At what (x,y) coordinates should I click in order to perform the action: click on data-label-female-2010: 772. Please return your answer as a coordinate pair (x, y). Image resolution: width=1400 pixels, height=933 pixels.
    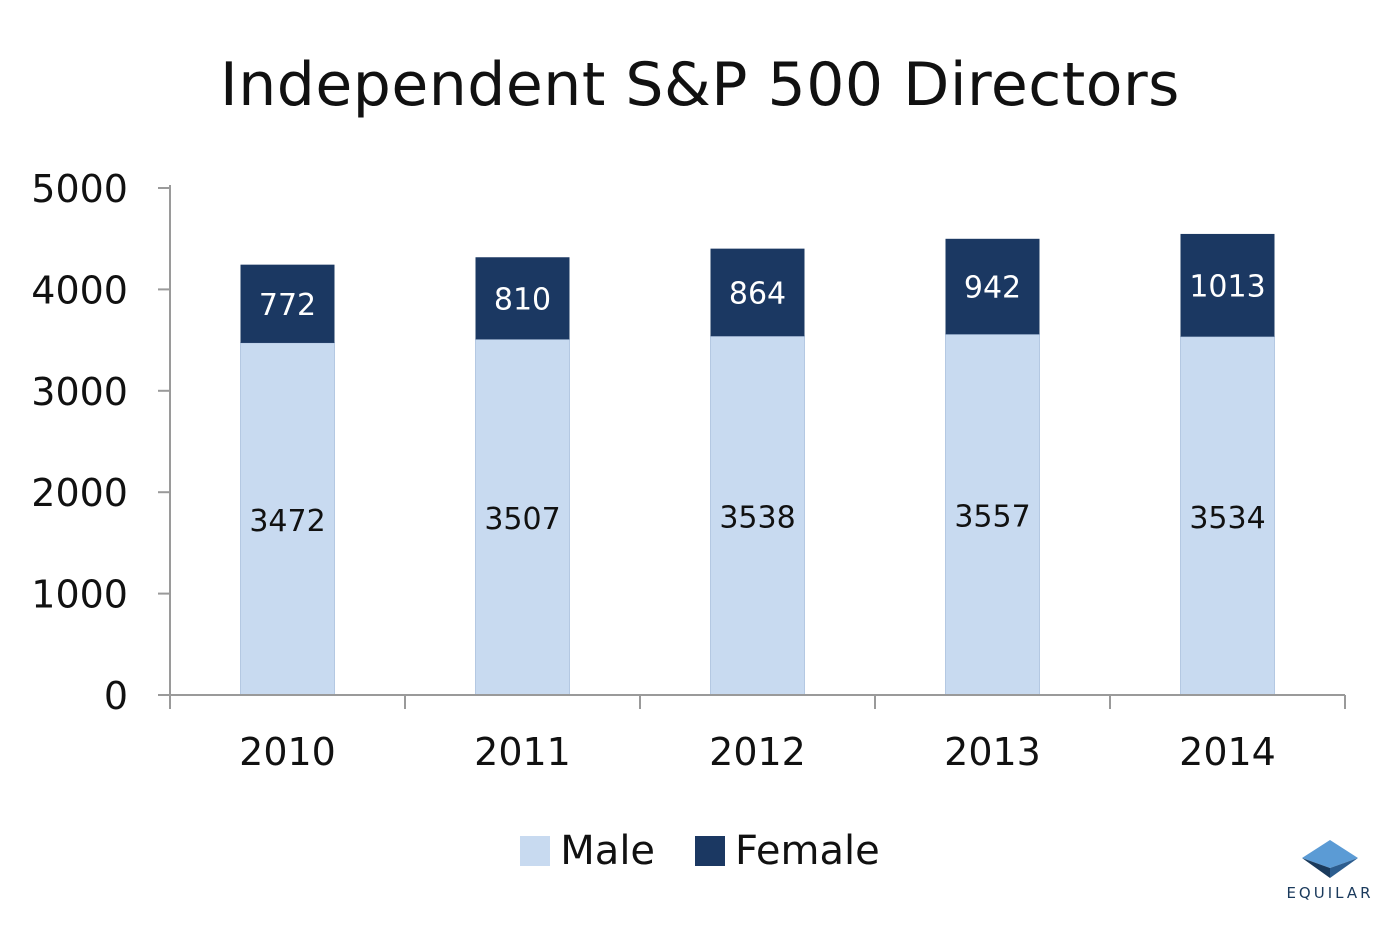
    Looking at the image, I should click on (287, 305).